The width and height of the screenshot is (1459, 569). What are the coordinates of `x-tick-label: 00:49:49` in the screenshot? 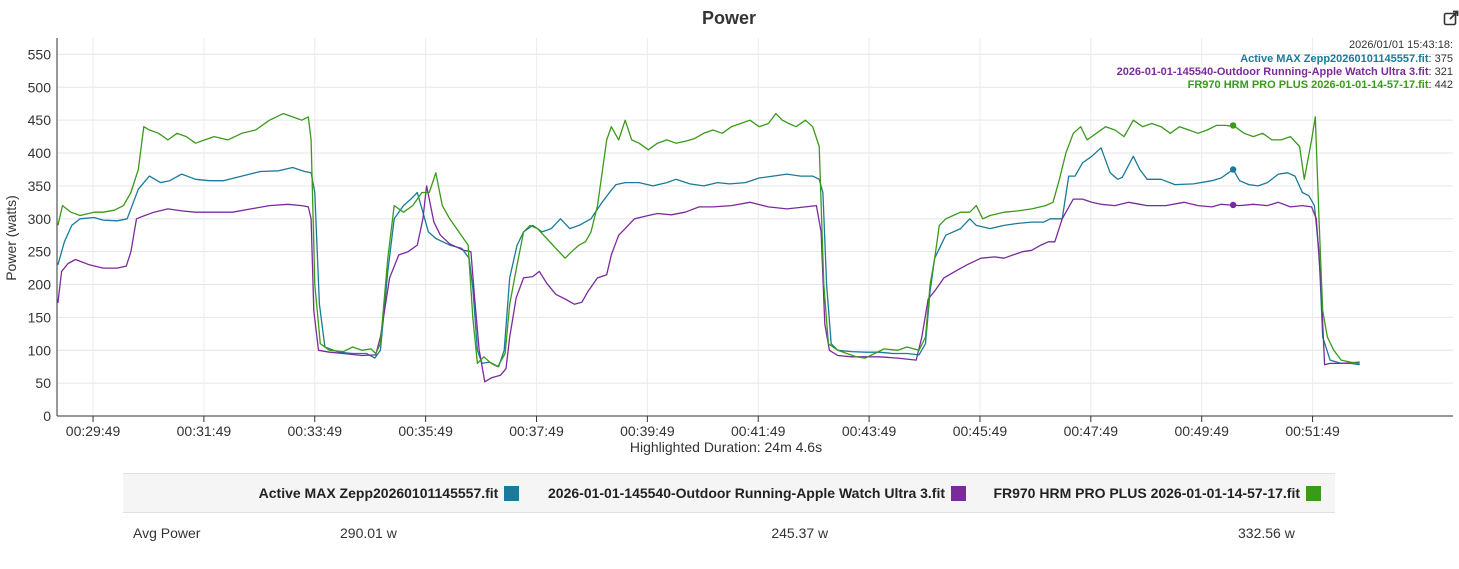 It's located at (1201, 431).